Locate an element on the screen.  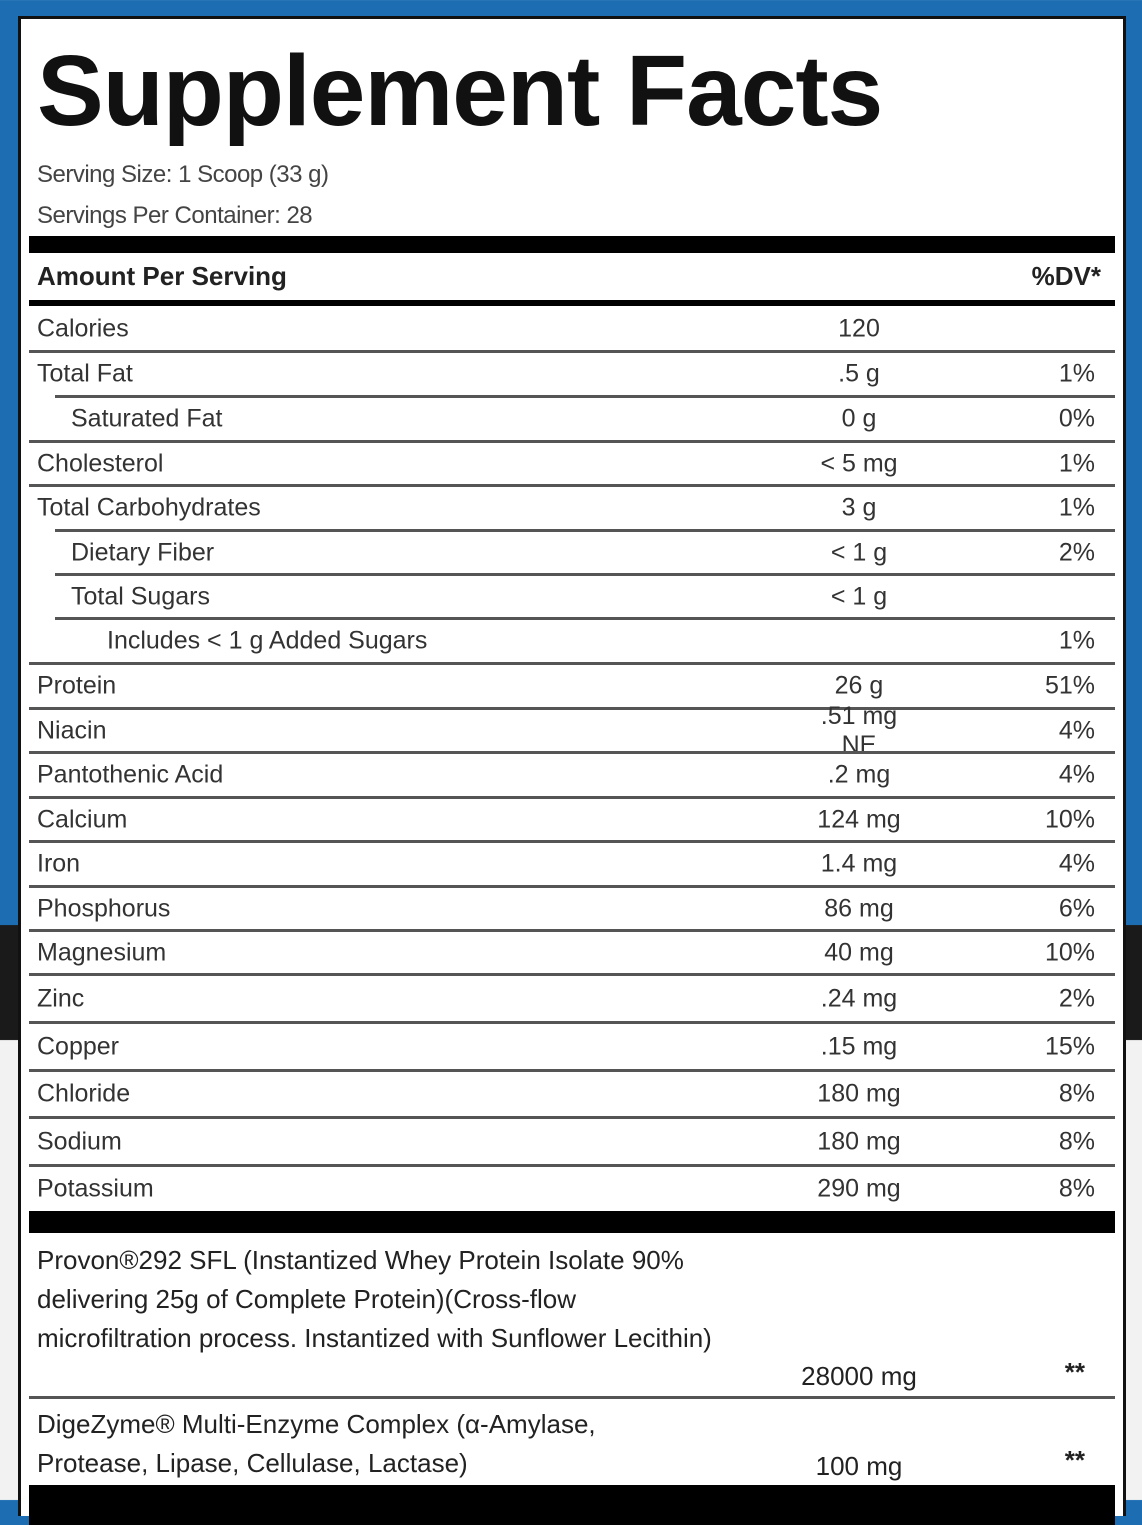
nutrient-row: Includes < 1 g Added Sugars 1% is located at coordinates (585, 639).